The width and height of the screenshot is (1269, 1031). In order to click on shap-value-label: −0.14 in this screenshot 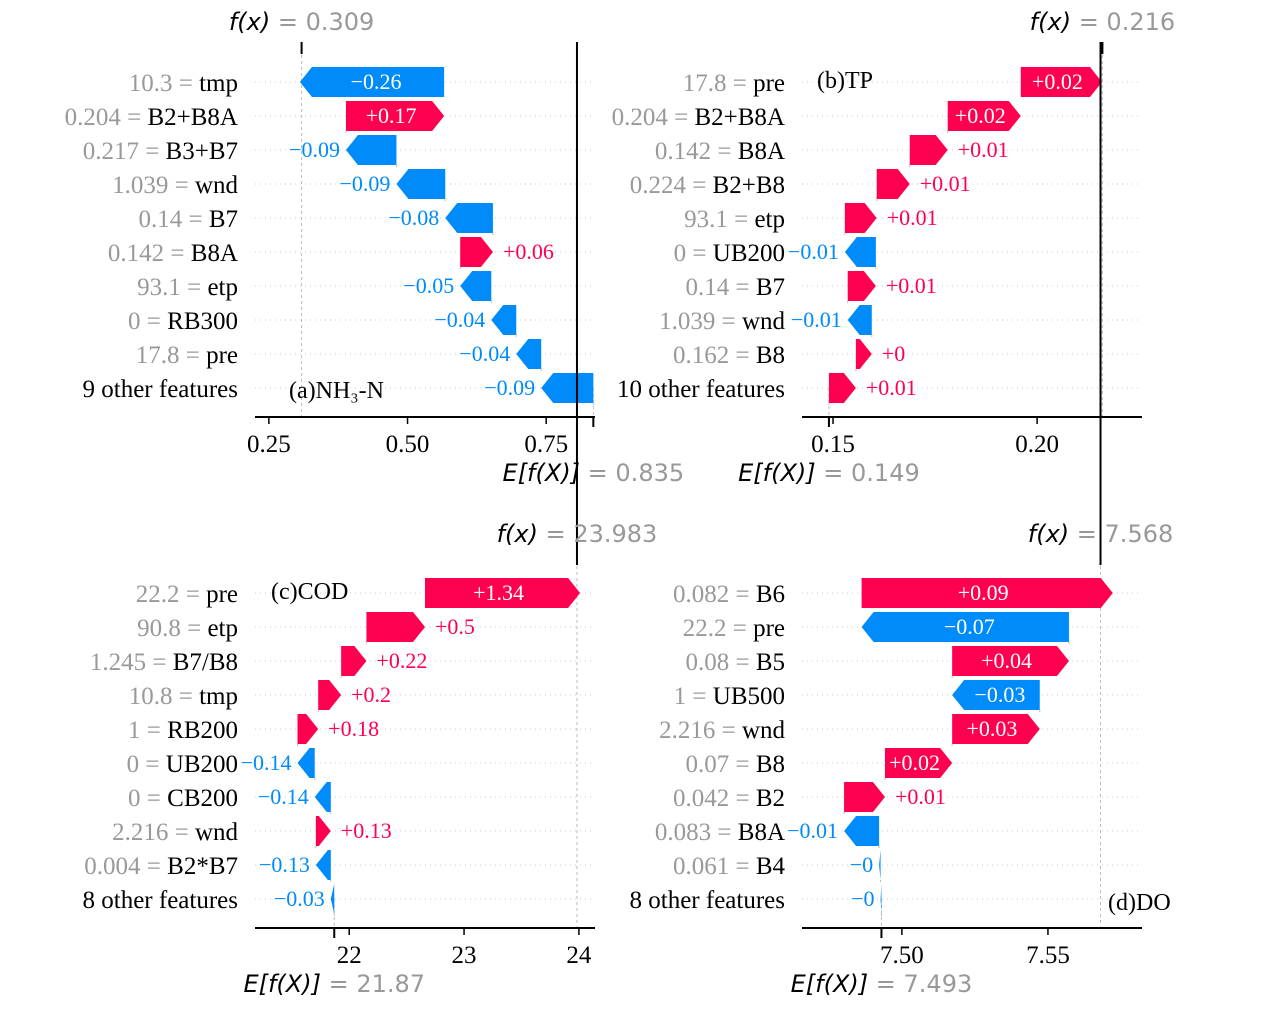, I will do `click(283, 796)`.